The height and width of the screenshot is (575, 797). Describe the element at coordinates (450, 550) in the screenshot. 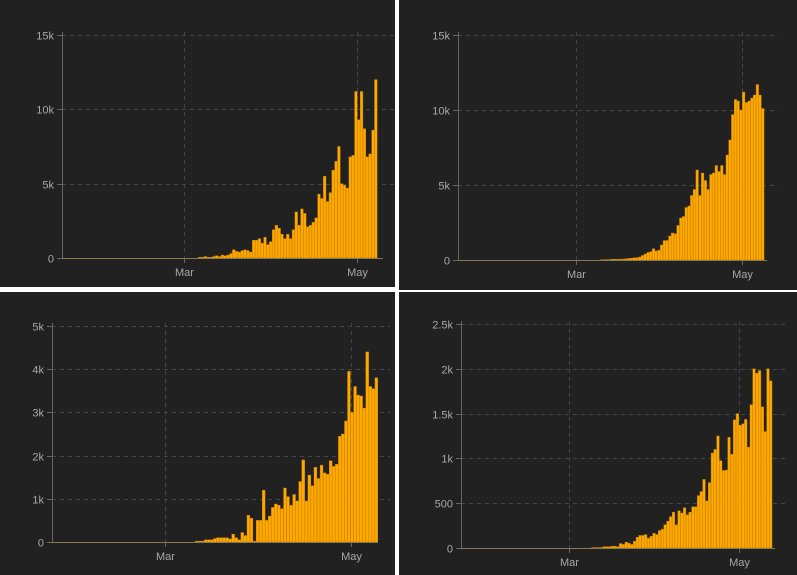

I see `y-tick-label: 0` at that location.